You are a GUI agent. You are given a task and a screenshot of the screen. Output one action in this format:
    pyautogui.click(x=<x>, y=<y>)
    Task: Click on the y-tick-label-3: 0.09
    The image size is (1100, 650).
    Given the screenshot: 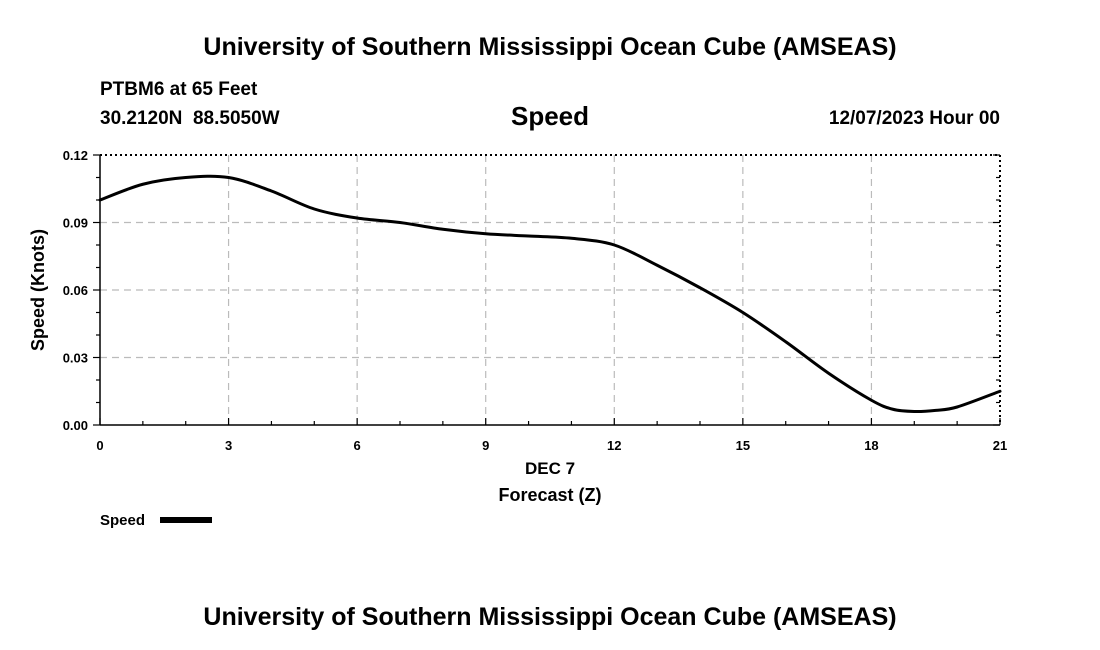 What is the action you would take?
    pyautogui.click(x=75, y=223)
    